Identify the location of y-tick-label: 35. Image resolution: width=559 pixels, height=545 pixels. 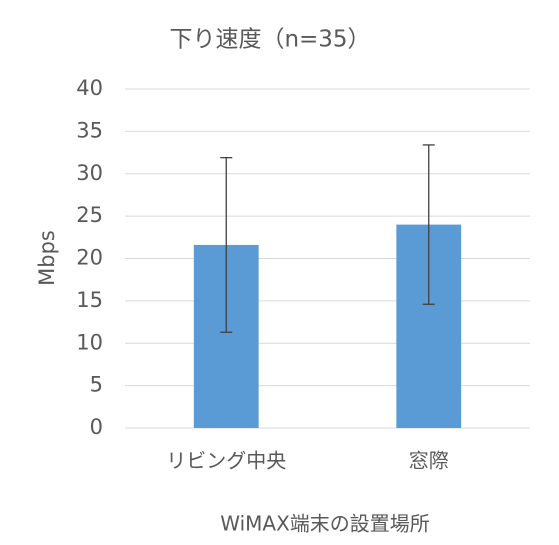
(89, 130).